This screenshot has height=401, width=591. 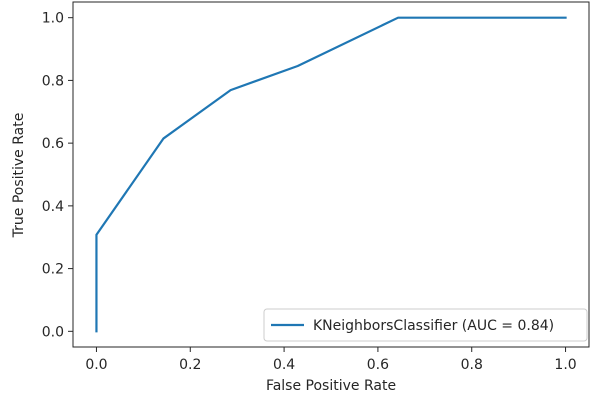 I want to click on legend: KNeighborsClassifier (AUC = 0.84), so click(x=425, y=325).